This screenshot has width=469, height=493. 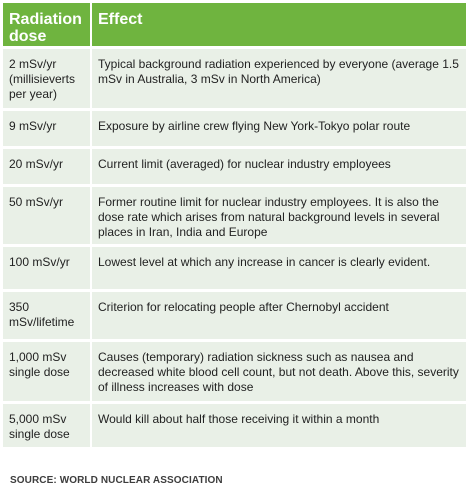 I want to click on dose-line: 2 mSv/yr, so click(x=33, y=64).